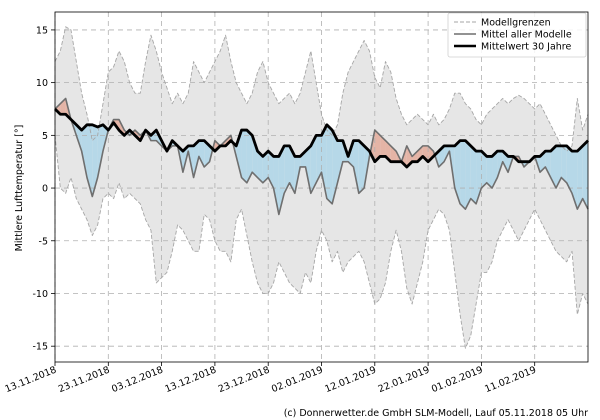 This screenshot has width=600, height=420. What do you see at coordinates (510, 380) in the screenshot?
I see `x-tick-label: 11.02.2019` at bounding box center [510, 380].